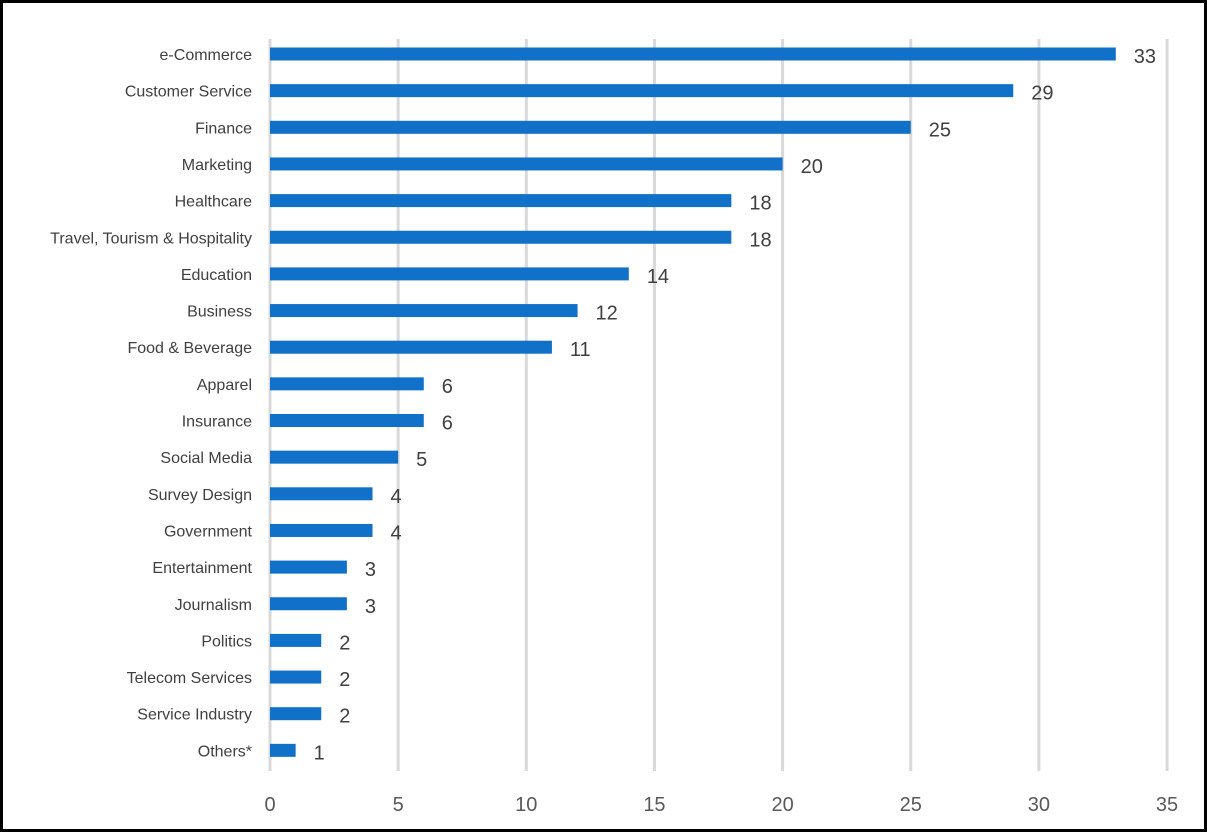 The image size is (1207, 835). Describe the element at coordinates (782, 805) in the screenshot. I see `x-tick-label: 20` at that location.